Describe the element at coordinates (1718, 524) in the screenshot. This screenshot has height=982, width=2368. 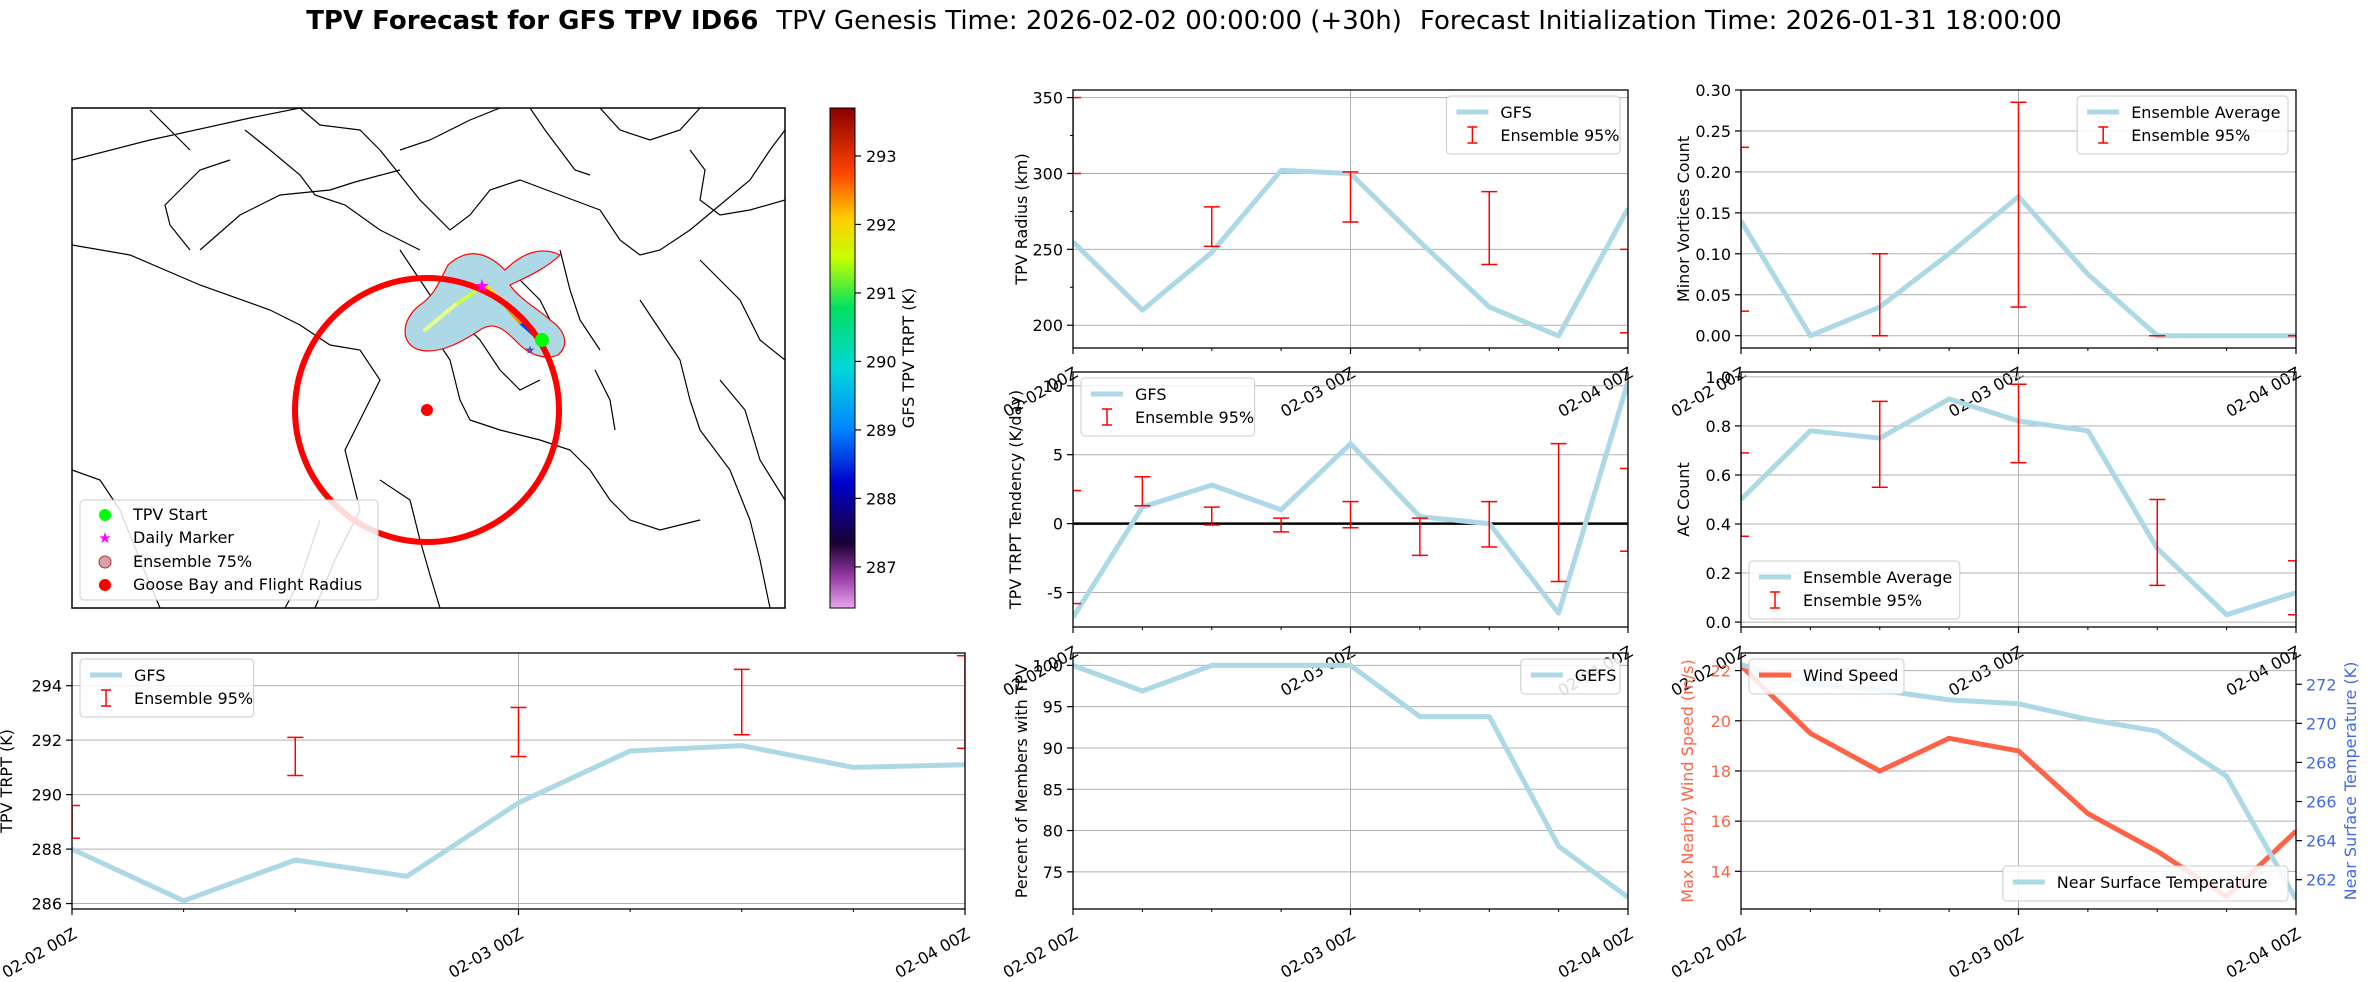
I see `ytick-label: 0.4` at that location.